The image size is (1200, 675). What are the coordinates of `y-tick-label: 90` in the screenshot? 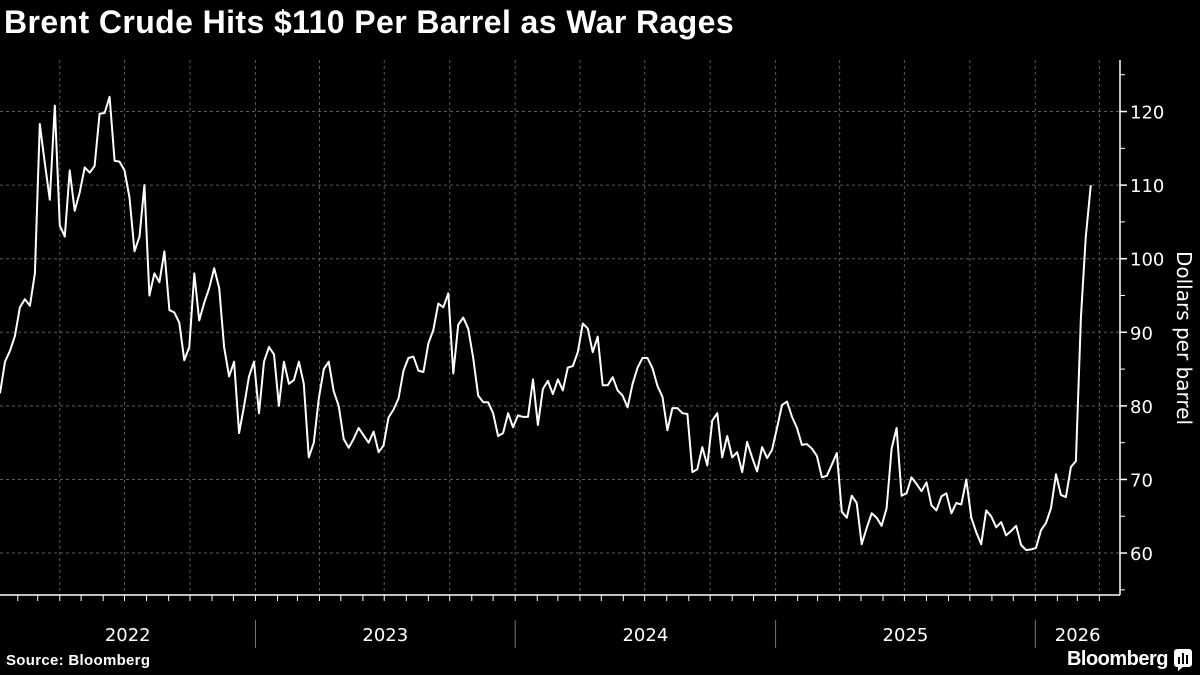 It's located at (1141, 333).